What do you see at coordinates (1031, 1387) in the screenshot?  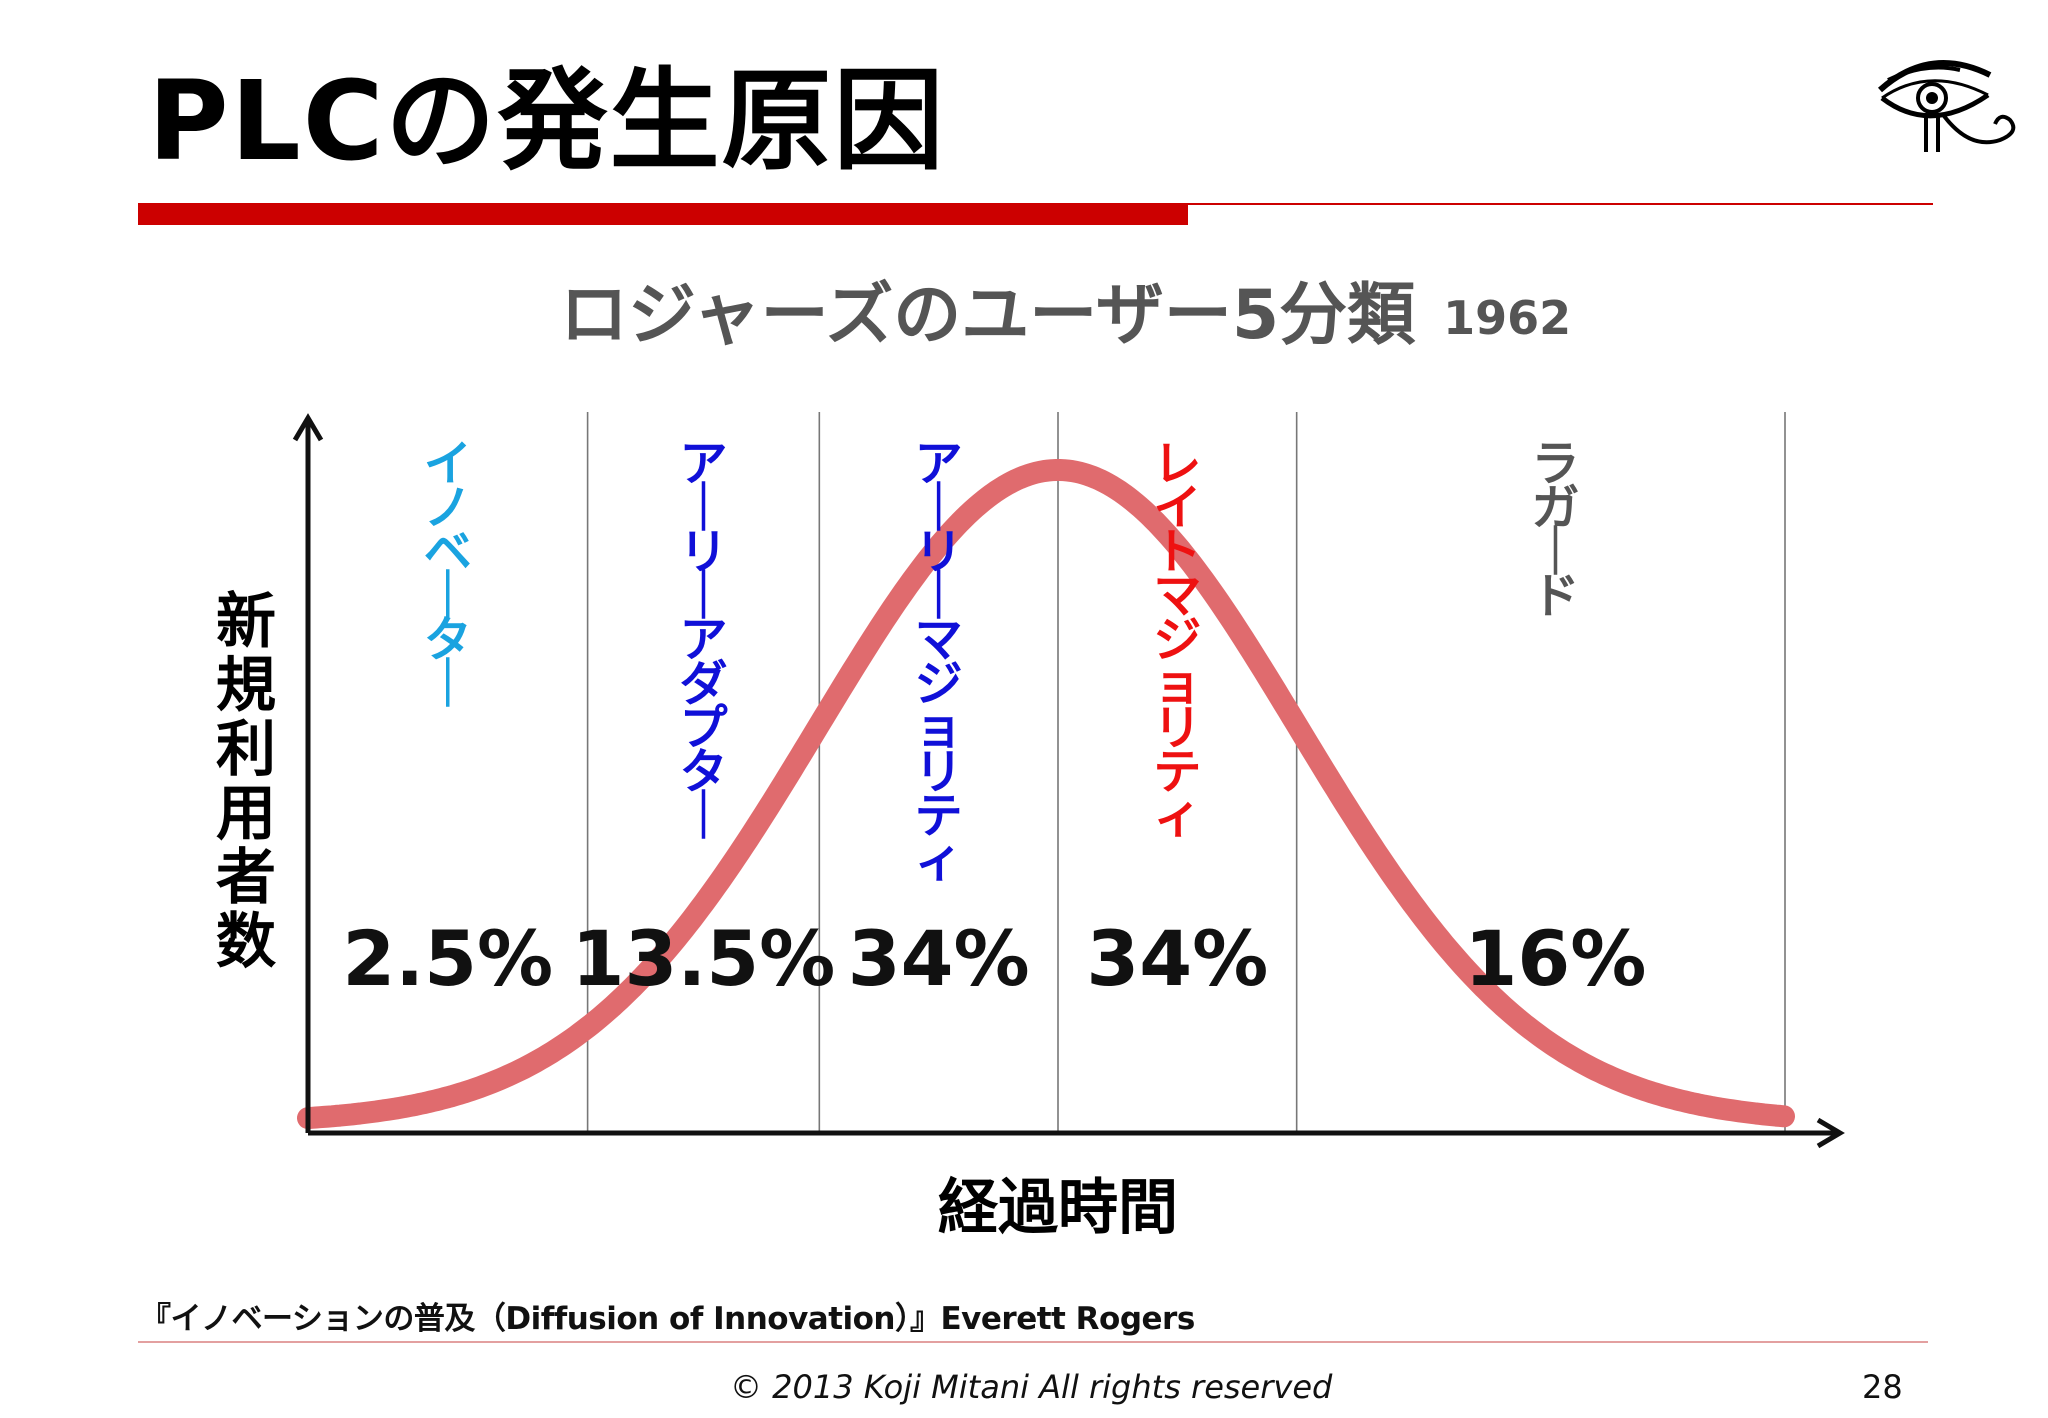 I see `copyright: © 2013 Koji Mitani All rights reserved` at bounding box center [1031, 1387].